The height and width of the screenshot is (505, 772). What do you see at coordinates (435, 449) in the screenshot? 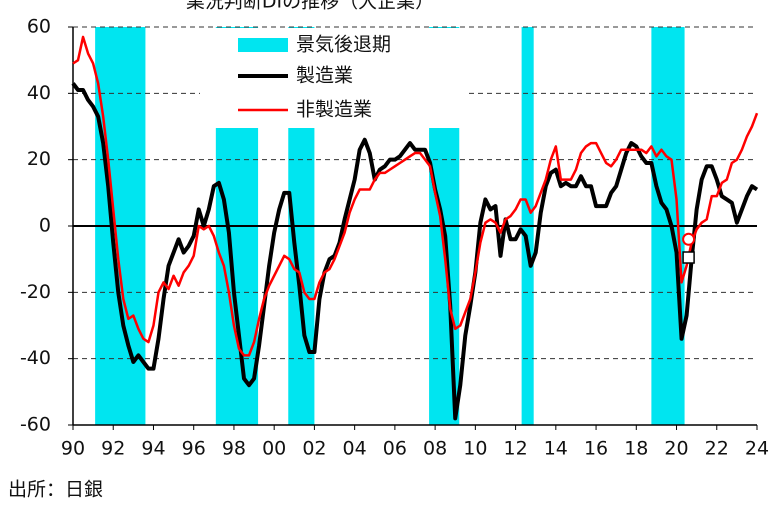
I see `x-tick-label: 08` at bounding box center [435, 449].